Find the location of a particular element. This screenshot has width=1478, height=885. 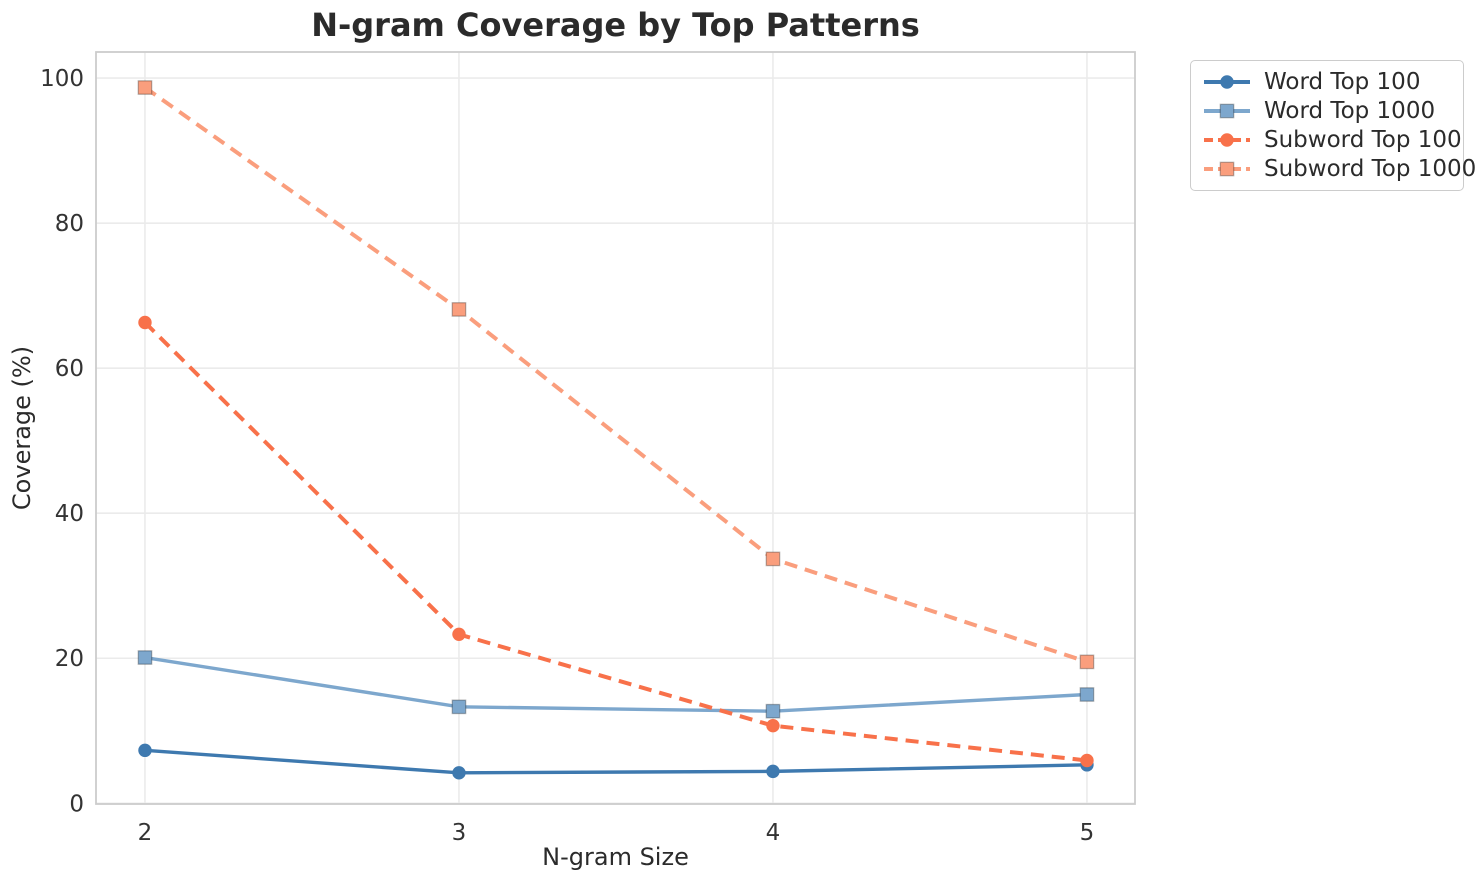

y-tick-label: 60 is located at coordinates (69, 369).